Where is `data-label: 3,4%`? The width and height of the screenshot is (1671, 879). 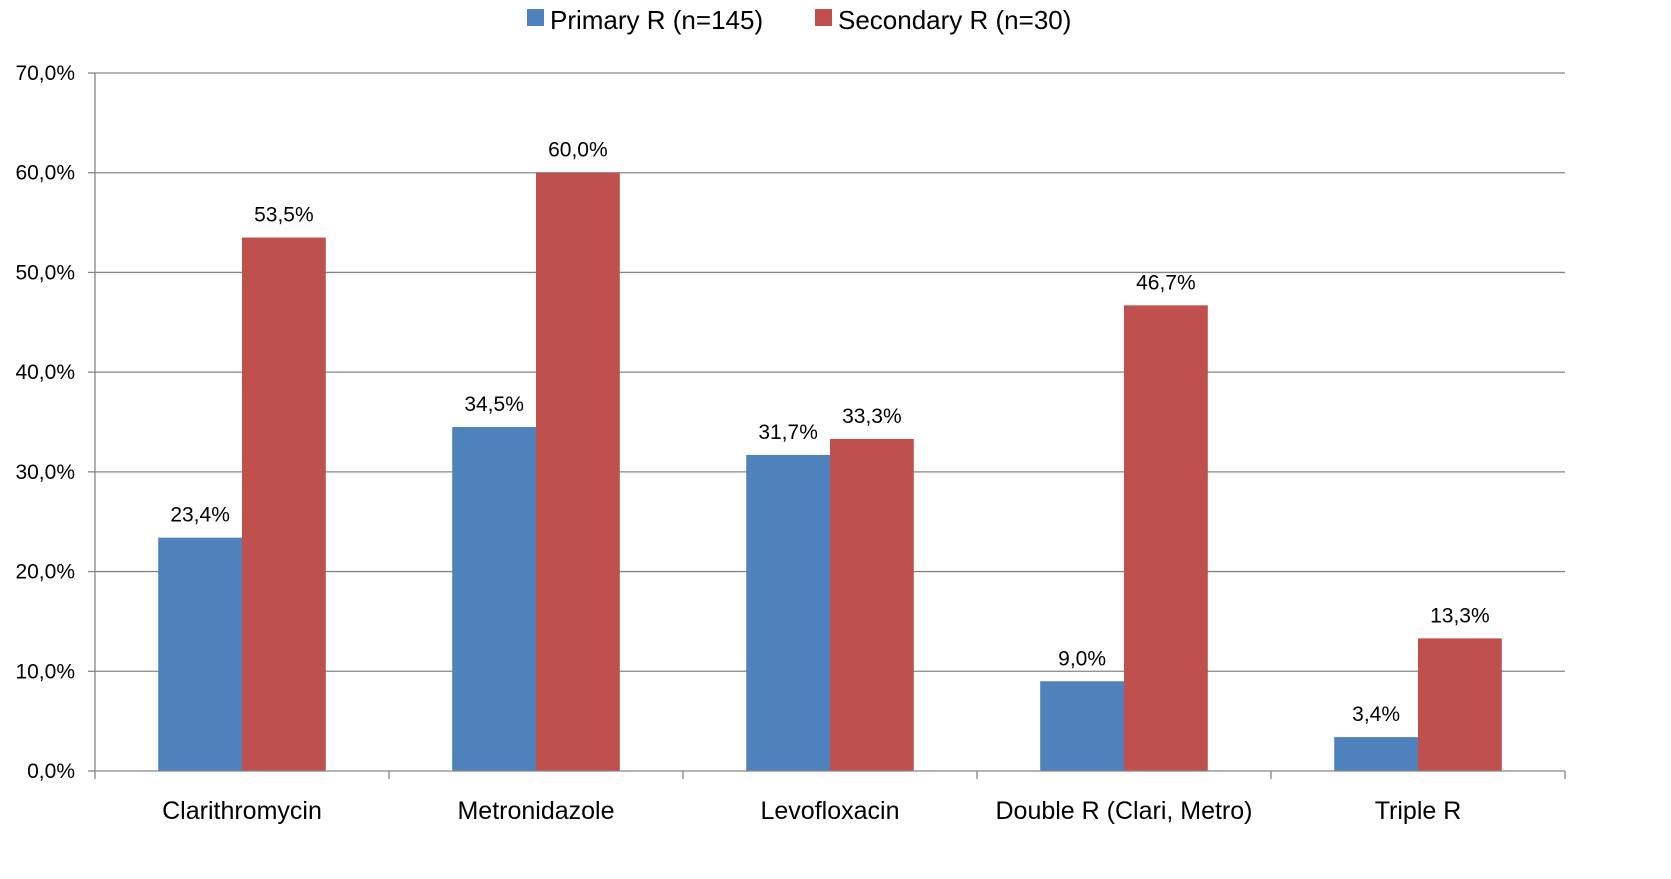 data-label: 3,4% is located at coordinates (1376, 714).